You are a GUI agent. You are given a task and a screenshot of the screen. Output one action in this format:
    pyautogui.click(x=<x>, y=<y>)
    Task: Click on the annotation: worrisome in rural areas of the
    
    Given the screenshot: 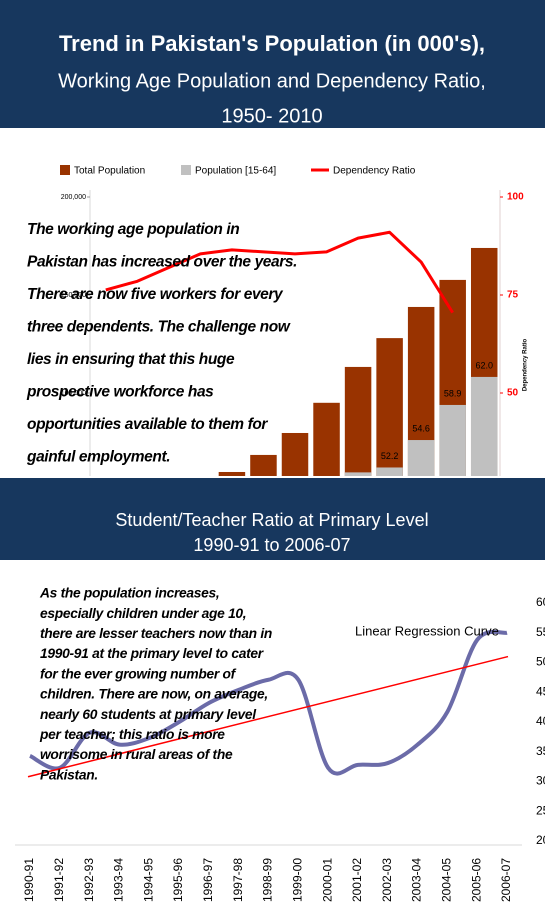 What is the action you would take?
    pyautogui.click(x=136, y=754)
    